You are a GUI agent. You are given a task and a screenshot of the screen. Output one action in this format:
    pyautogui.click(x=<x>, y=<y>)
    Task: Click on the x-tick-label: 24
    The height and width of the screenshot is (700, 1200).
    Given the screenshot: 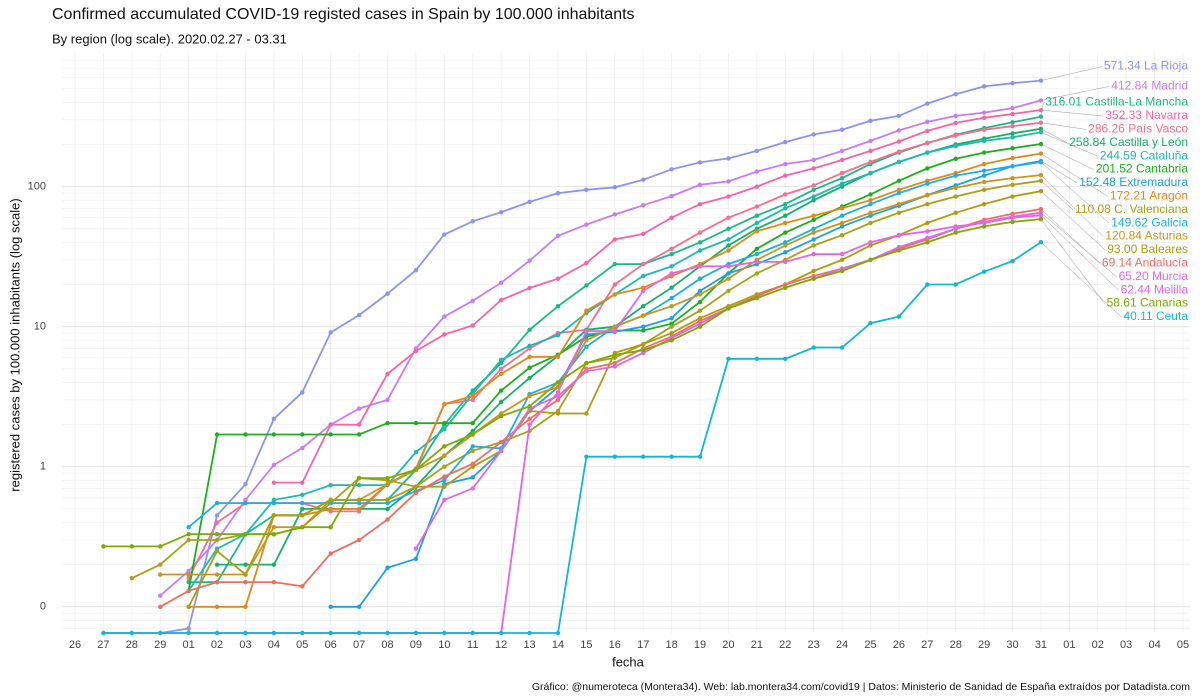 What is the action you would take?
    pyautogui.click(x=842, y=645)
    